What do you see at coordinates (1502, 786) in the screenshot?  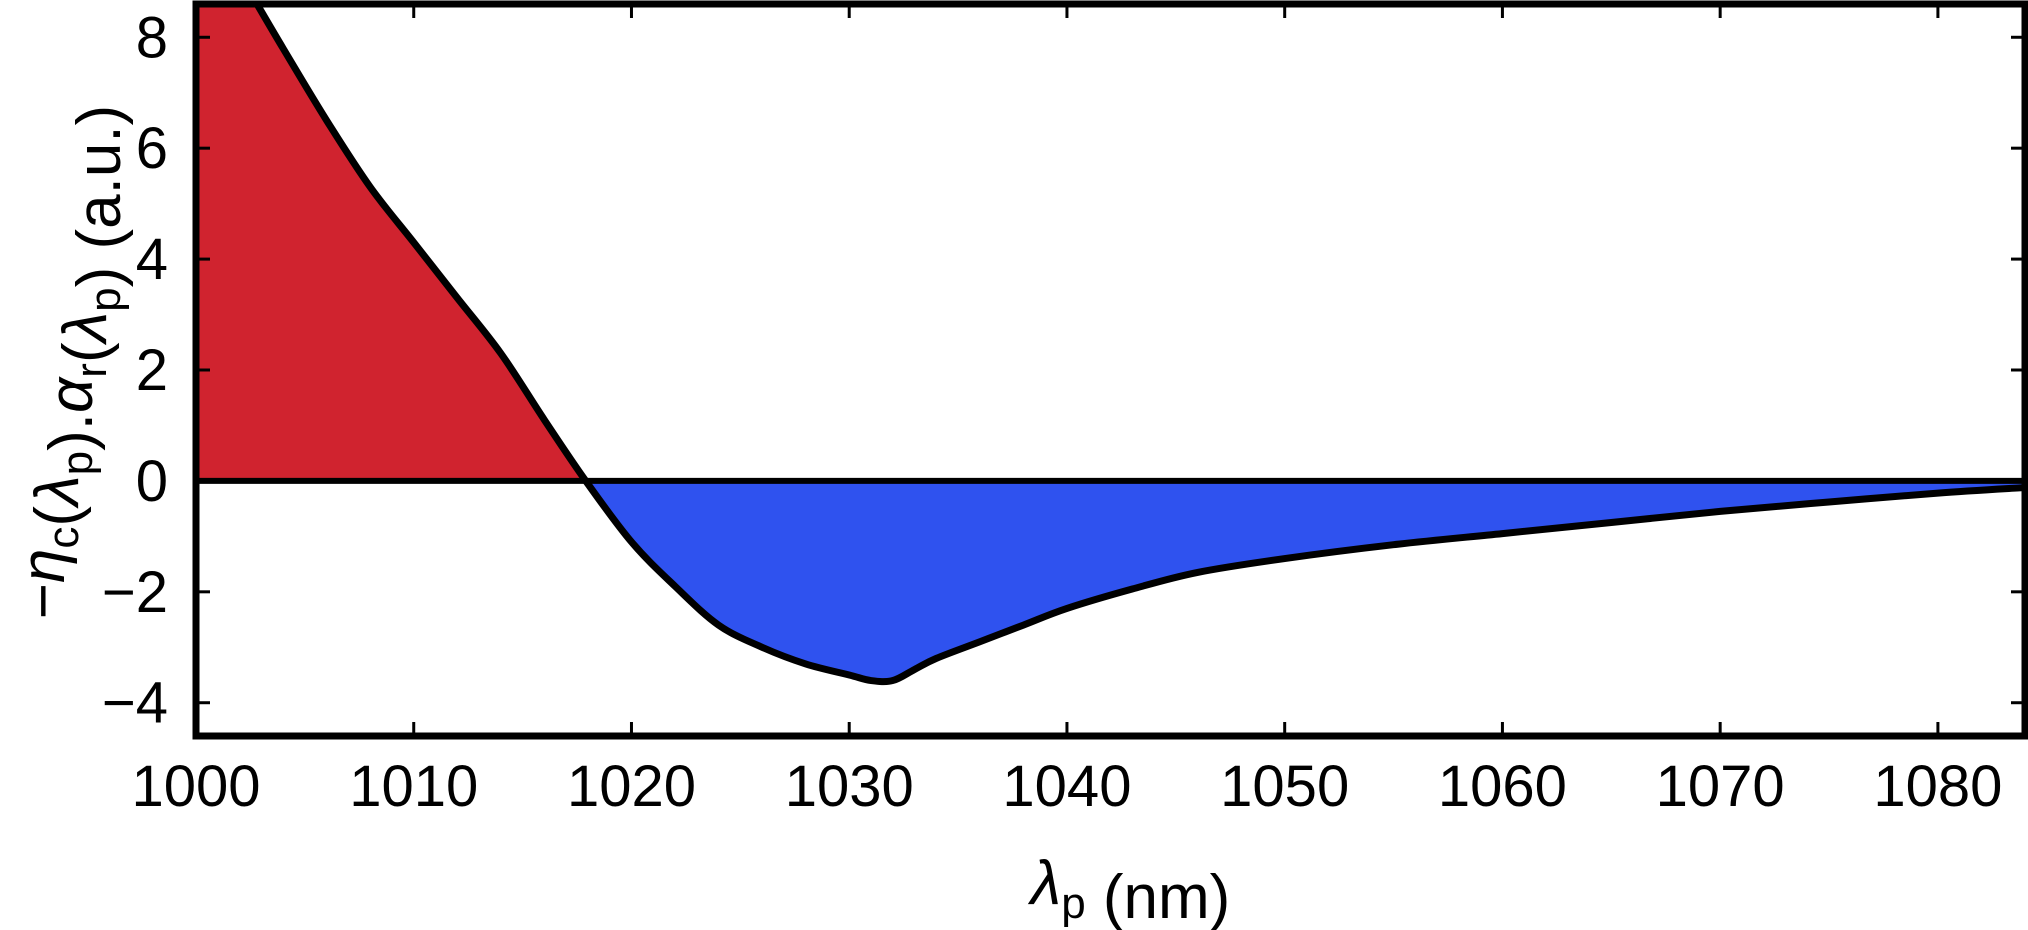 I see `x-tick-label: 1060` at bounding box center [1502, 786].